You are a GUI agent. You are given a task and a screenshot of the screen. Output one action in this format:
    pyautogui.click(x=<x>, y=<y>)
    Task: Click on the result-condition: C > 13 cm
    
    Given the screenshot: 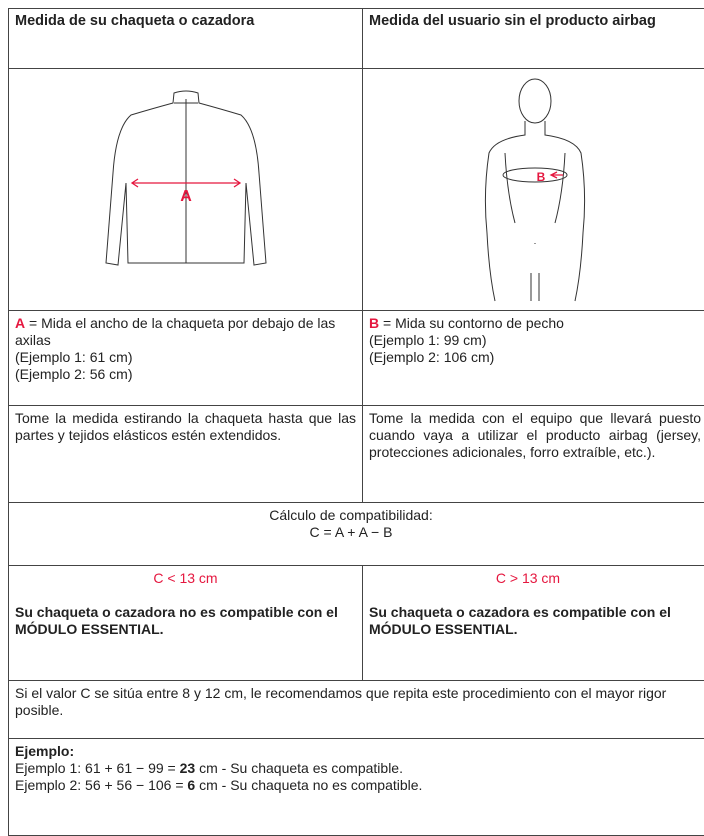 What is the action you would take?
    pyautogui.click(x=528, y=578)
    